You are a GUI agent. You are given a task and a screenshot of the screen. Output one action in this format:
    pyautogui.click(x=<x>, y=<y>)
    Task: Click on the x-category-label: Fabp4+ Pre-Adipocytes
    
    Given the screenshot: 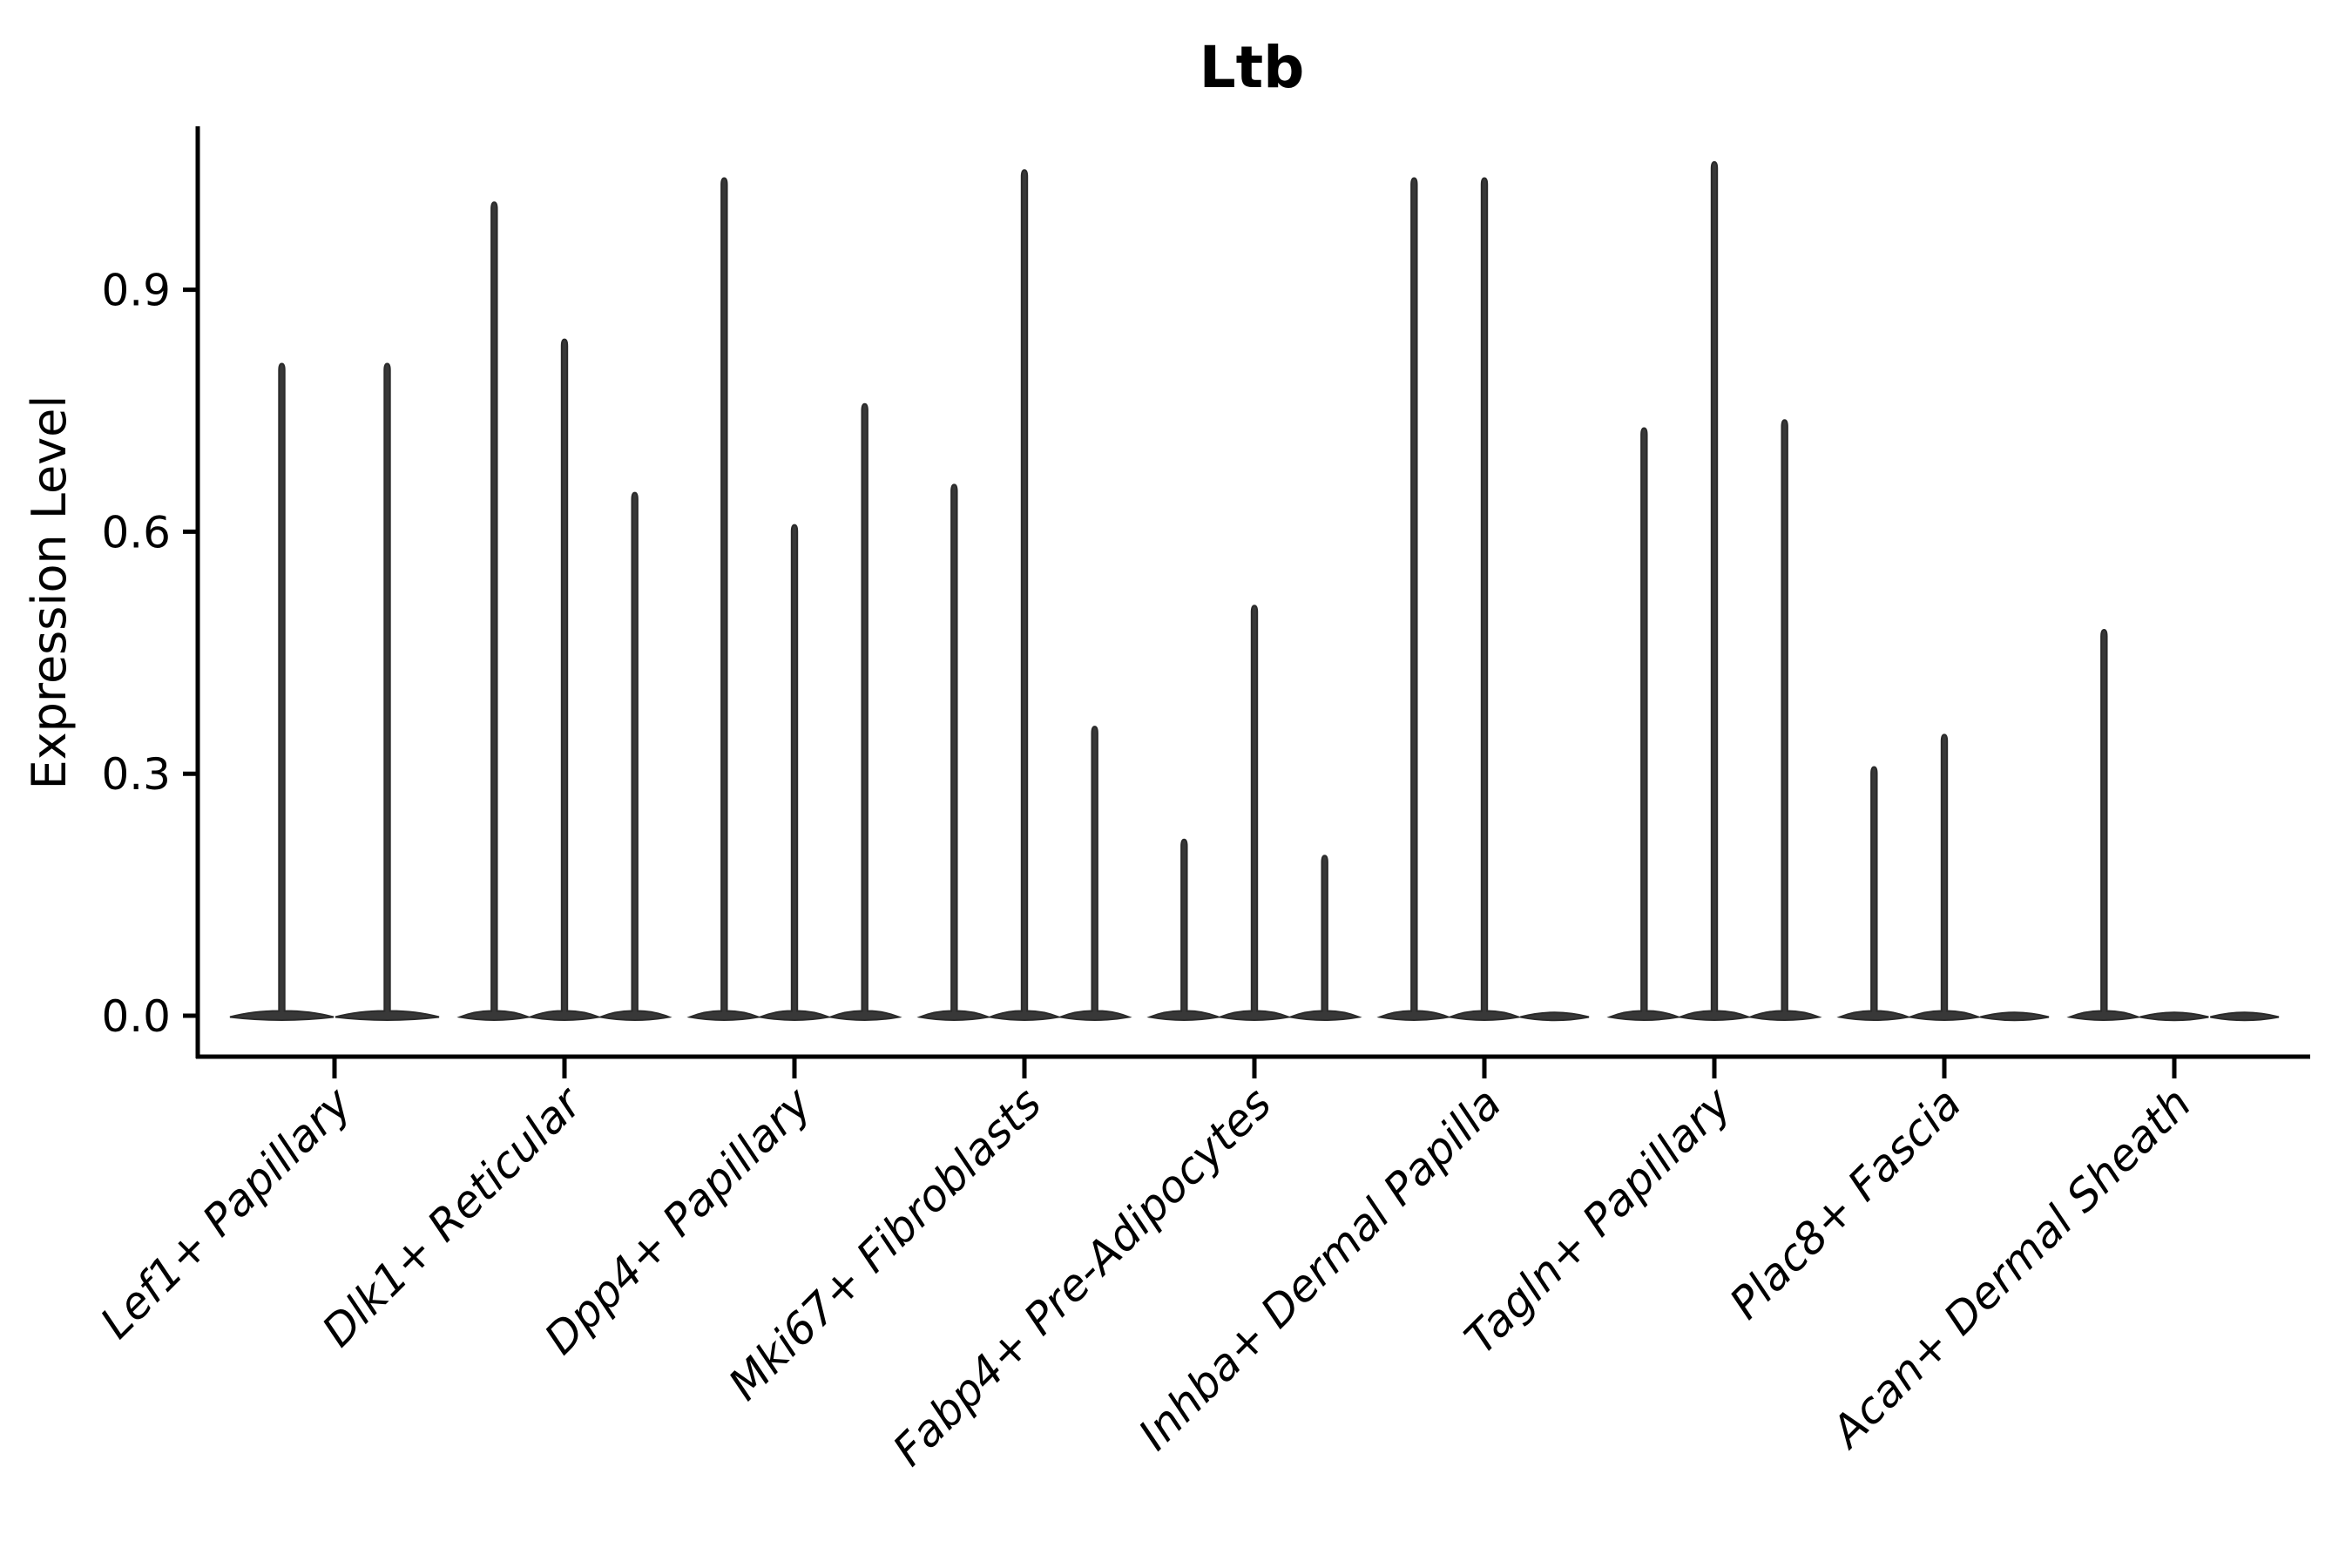 What is the action you would take?
    pyautogui.click(x=1082, y=1277)
    